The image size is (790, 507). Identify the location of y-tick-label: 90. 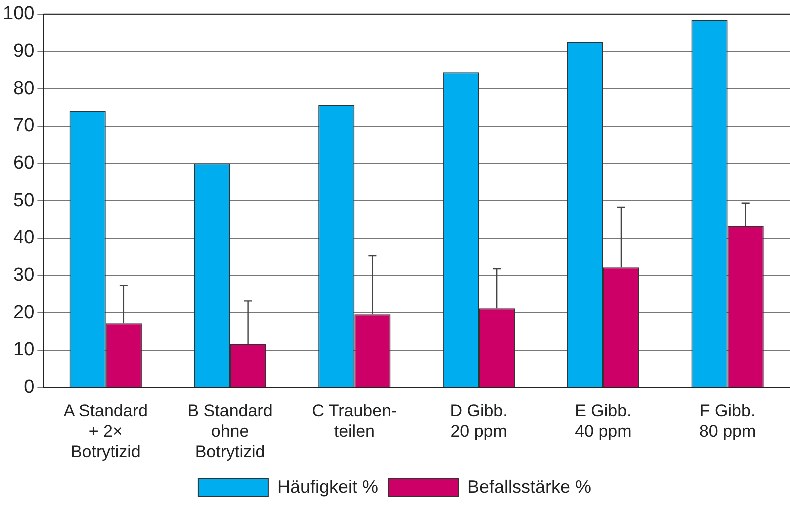
(24, 51).